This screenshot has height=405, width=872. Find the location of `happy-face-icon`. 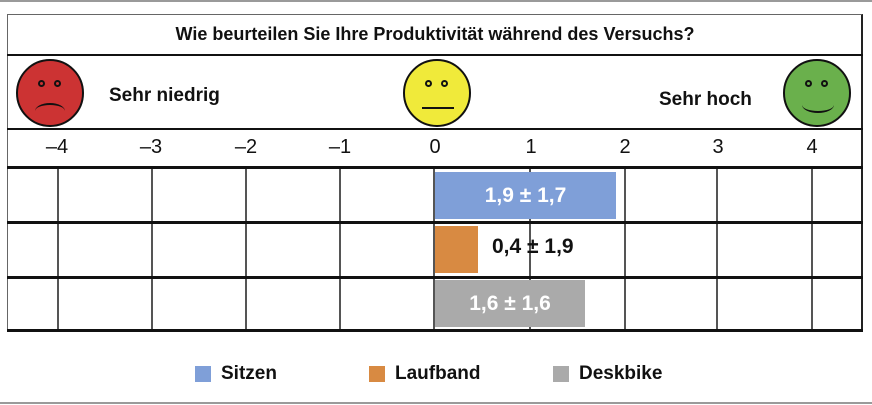

happy-face-icon is located at coordinates (817, 93).